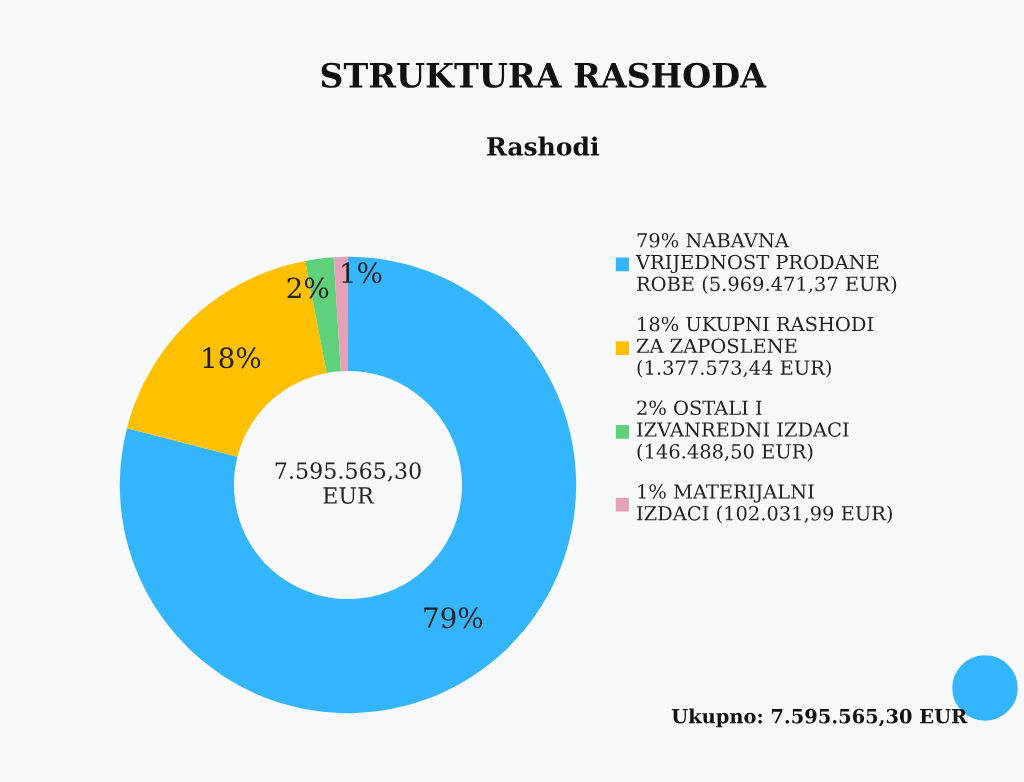  Describe the element at coordinates (743, 431) in the screenshot. I see `legend-label: 2% OSTALI I IZVANREDNI IZDACI (146.488,50 EUR)` at that location.